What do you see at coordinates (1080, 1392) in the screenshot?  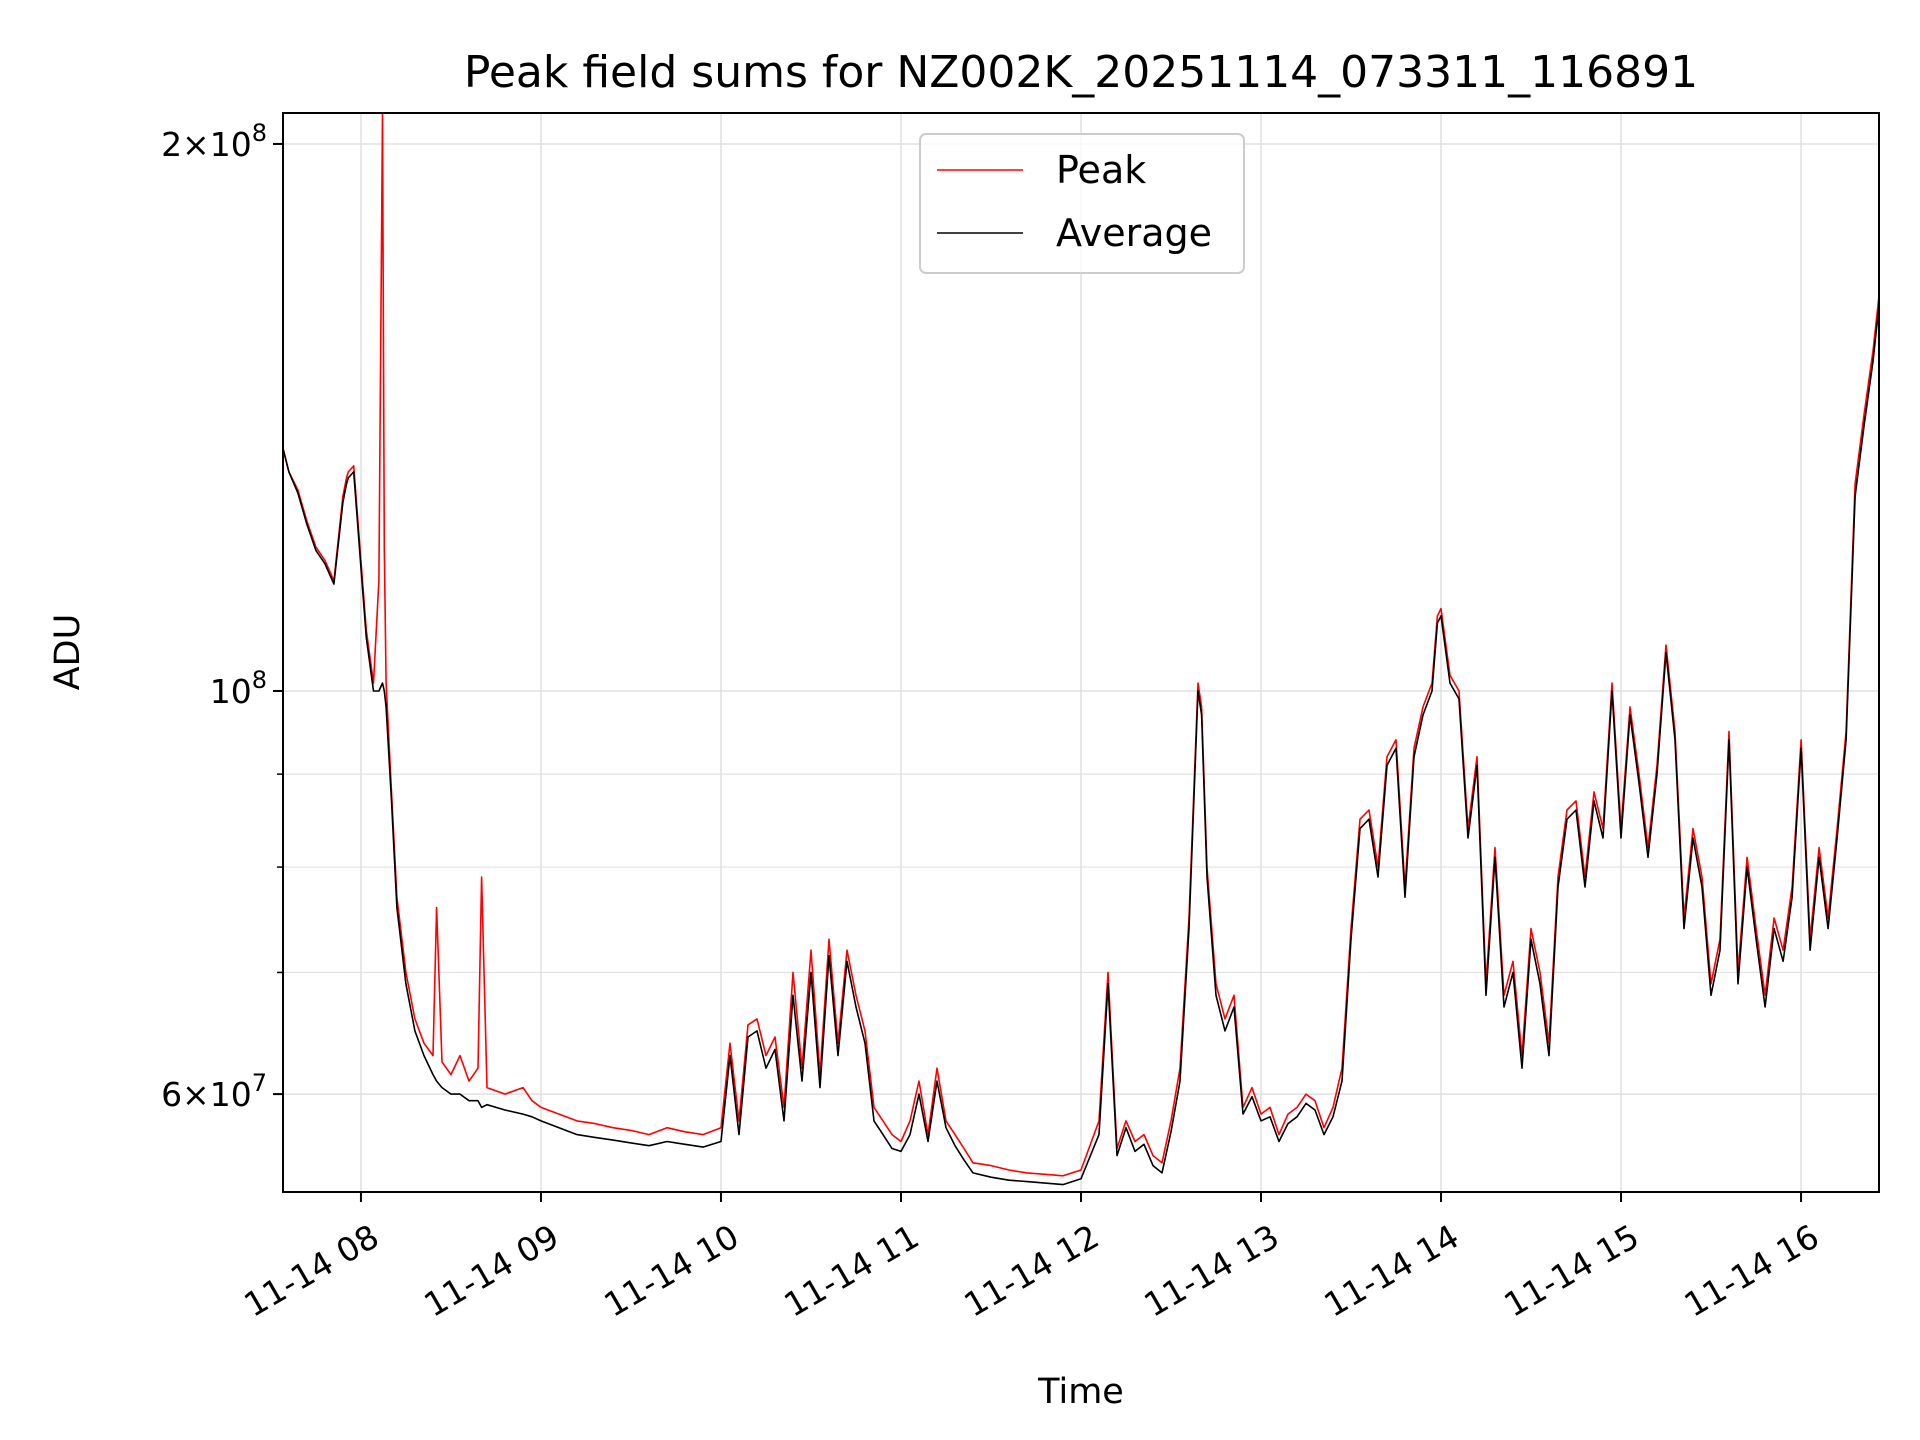 I see `x-axis-title: Time` at bounding box center [1080, 1392].